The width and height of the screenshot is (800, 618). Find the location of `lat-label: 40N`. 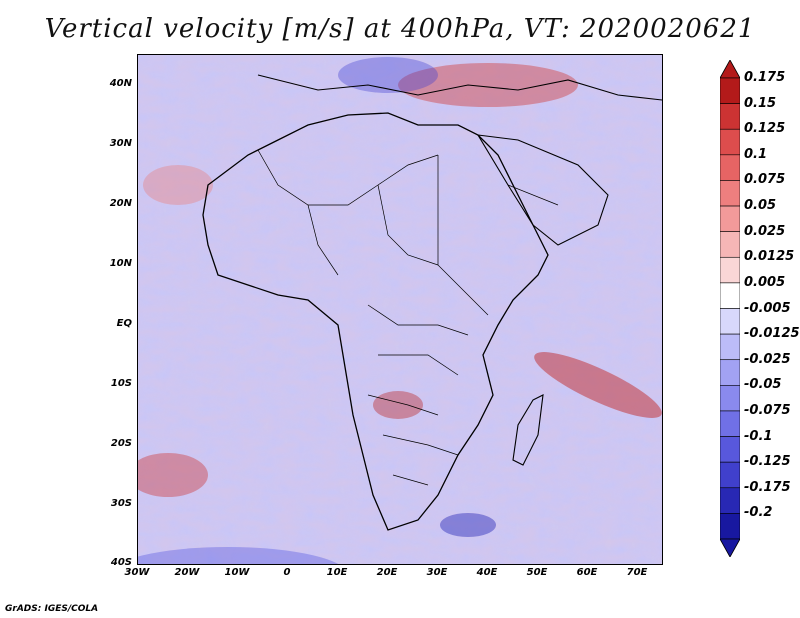

lat-label: 40N is located at coordinates (120, 83).